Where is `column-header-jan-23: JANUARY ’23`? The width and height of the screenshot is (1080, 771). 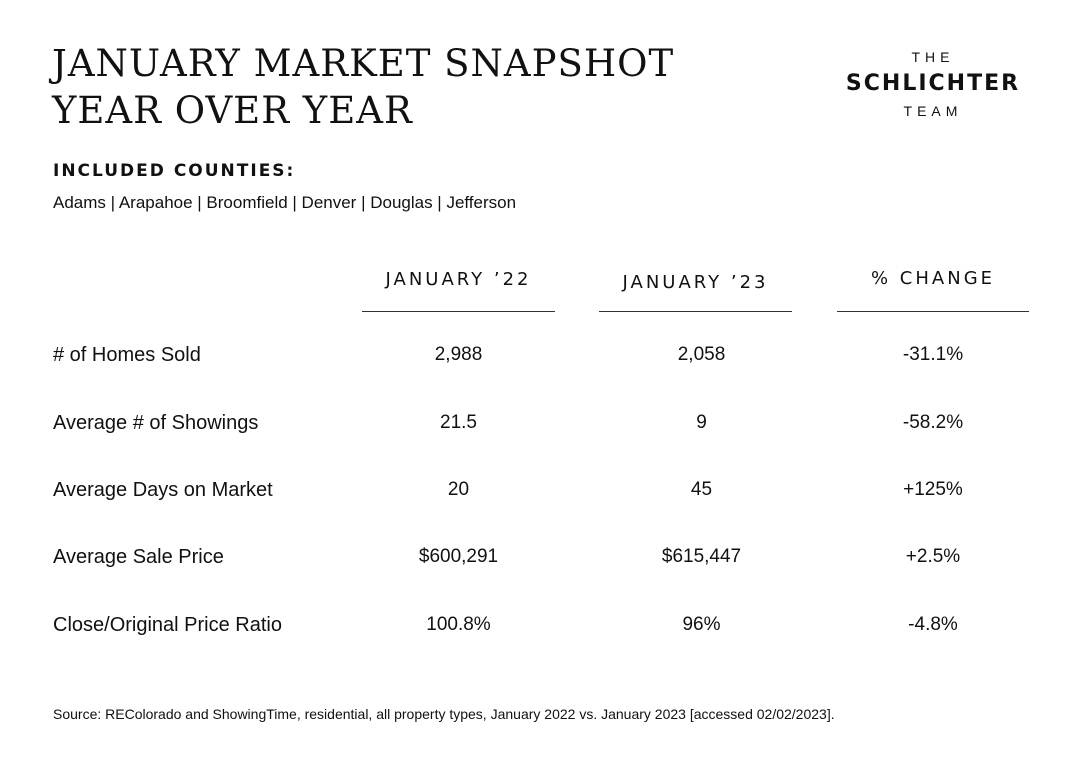 column-header-jan-23: JANUARY ’23 is located at coordinates (695, 282).